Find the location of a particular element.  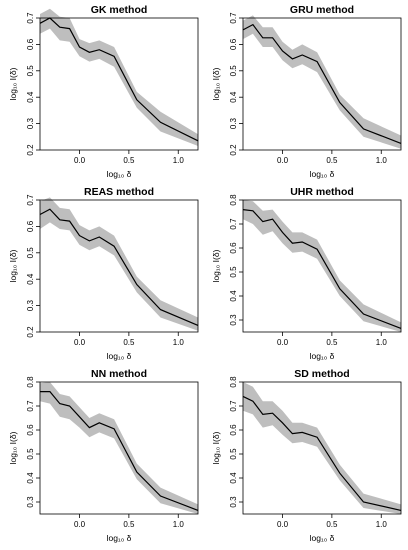

panel-title: NN method is located at coordinates (119, 374).